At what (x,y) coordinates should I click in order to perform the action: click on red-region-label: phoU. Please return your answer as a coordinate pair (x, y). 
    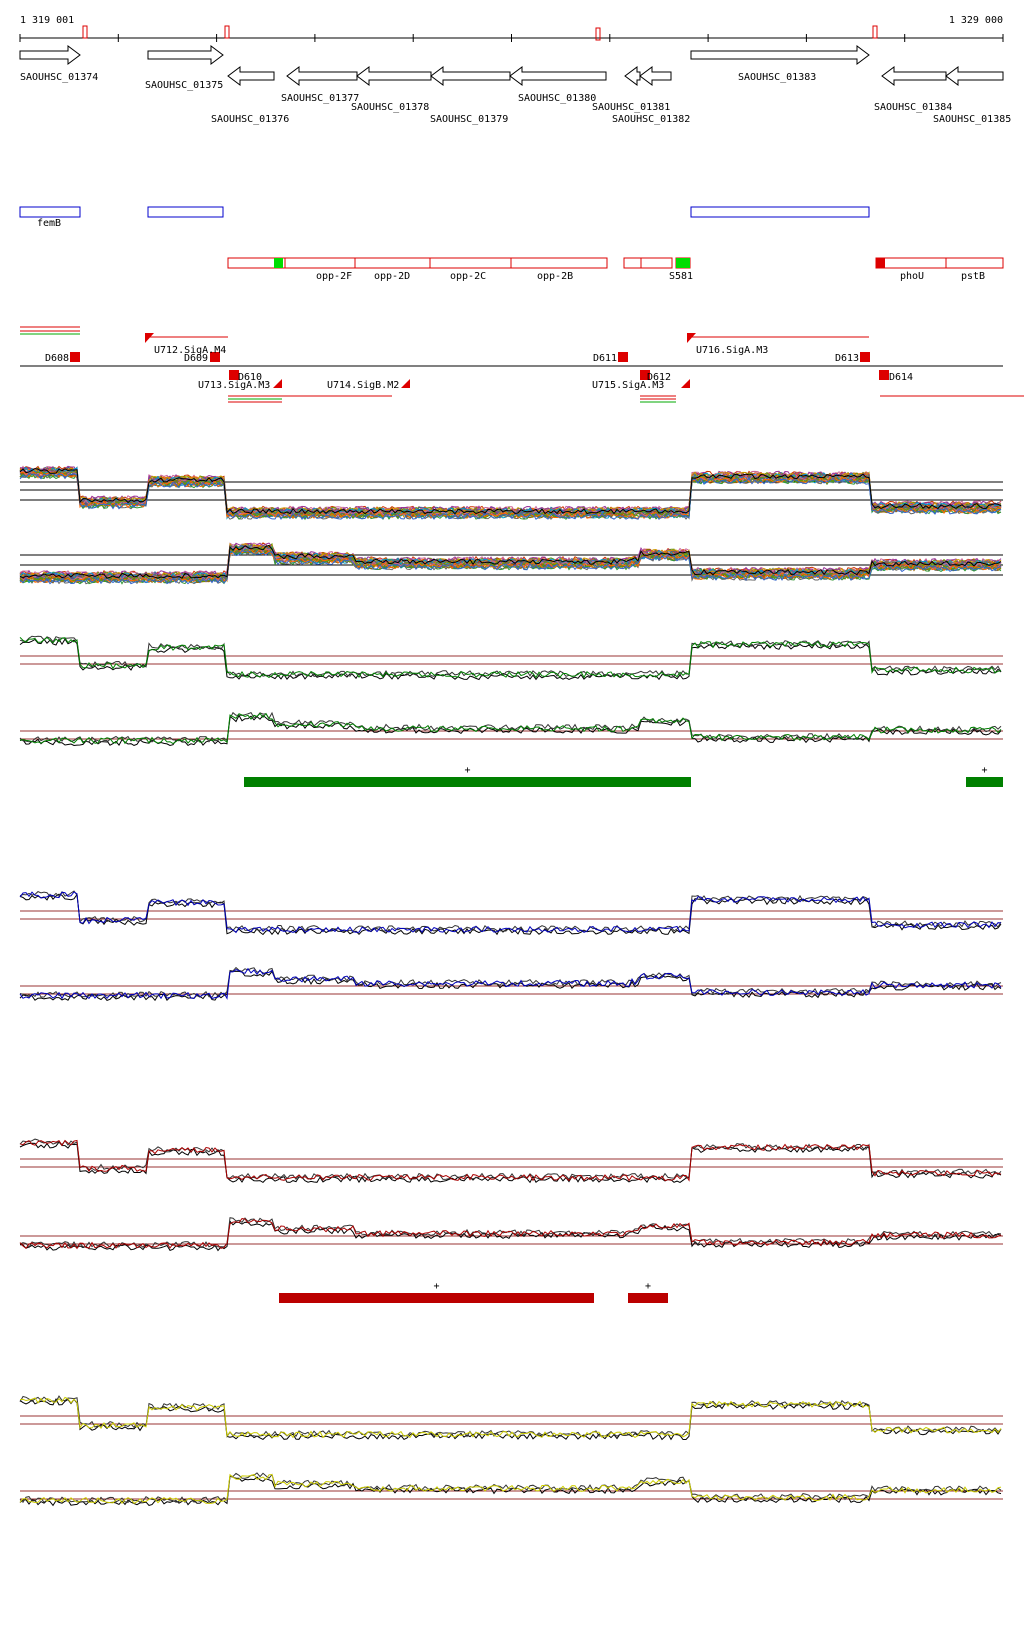
    Looking at the image, I should click on (912, 276).